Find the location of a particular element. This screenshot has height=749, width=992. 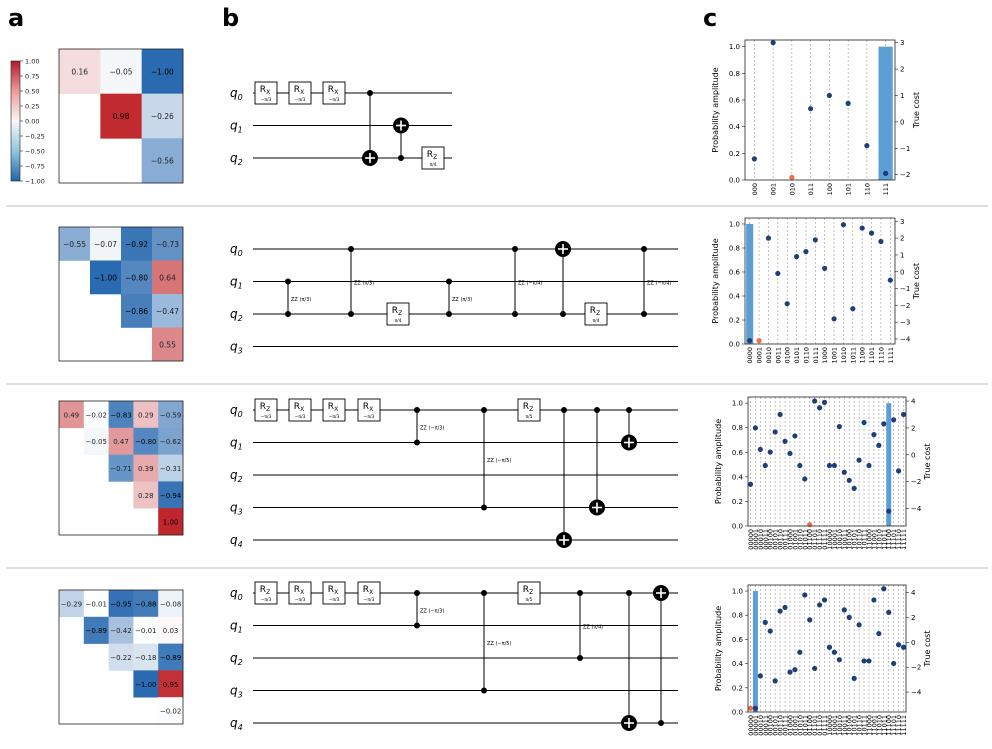

x-tick-label: 0001 is located at coordinates (760, 355).